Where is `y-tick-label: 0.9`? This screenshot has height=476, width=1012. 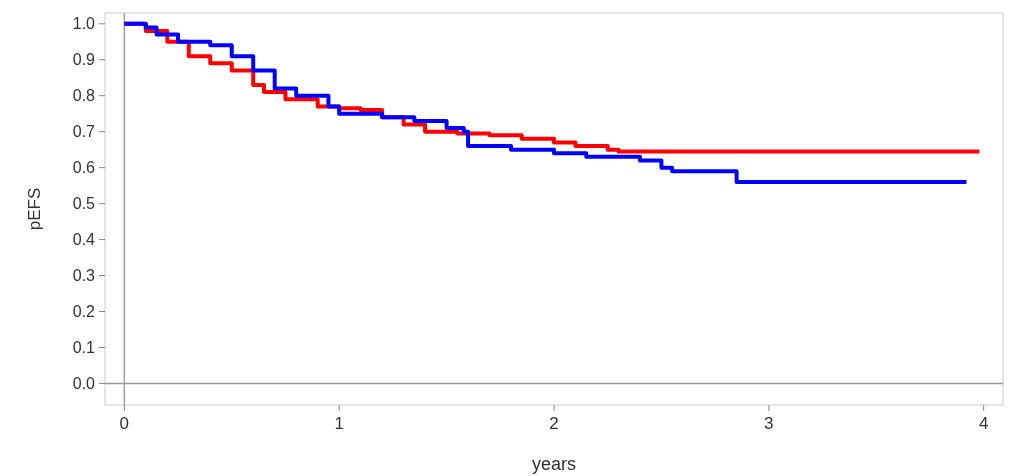
y-tick-label: 0.9 is located at coordinates (84, 60).